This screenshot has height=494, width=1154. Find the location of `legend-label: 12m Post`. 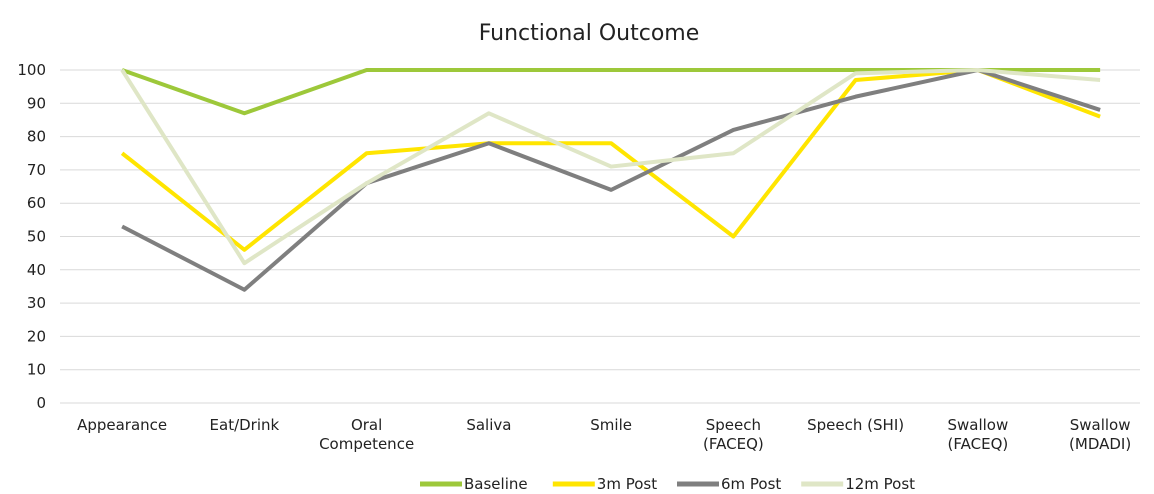

legend-label: 12m Post is located at coordinates (880, 482).